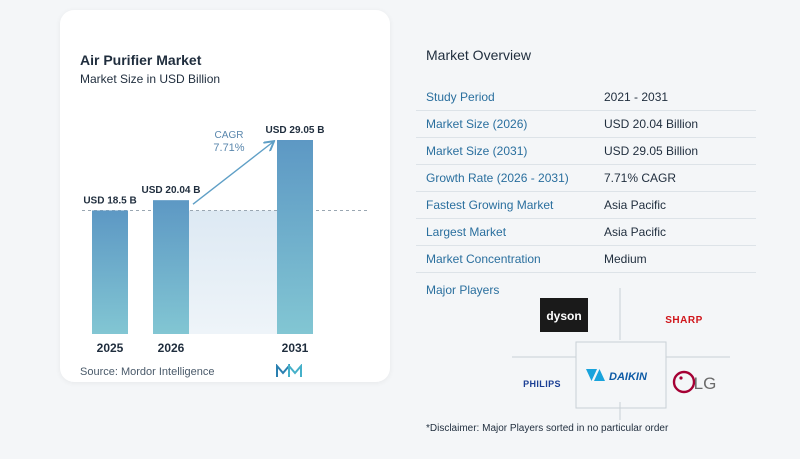 This screenshot has height=459, width=800. I want to click on dyson-logo: dyson, so click(564, 315).